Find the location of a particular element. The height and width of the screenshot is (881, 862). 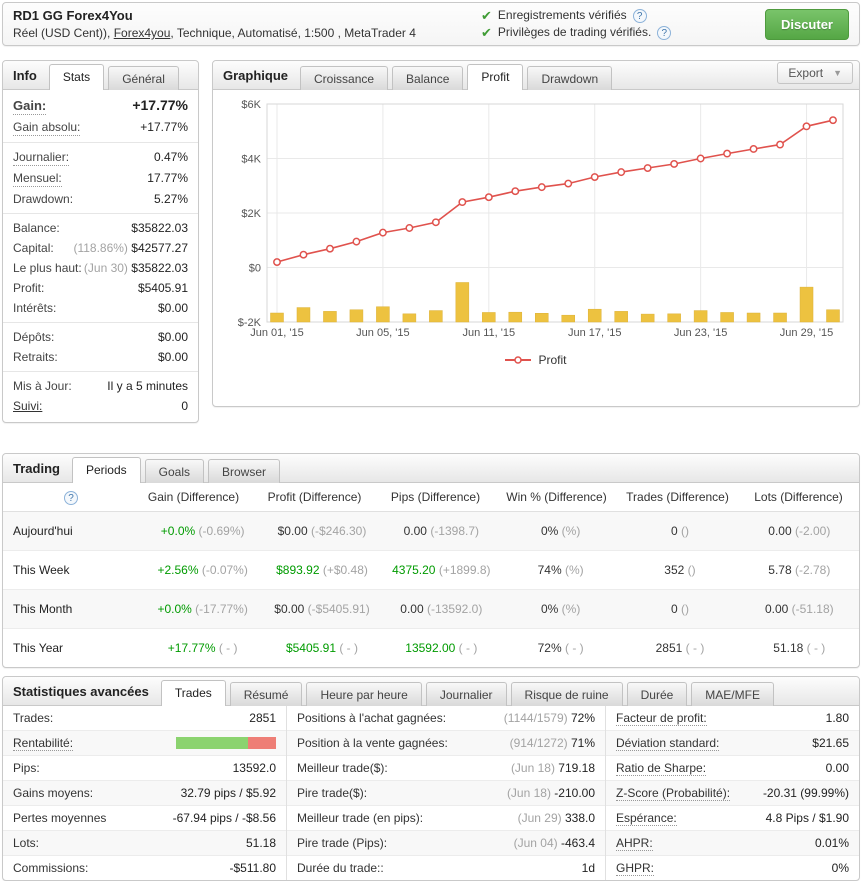

info-value-main: $0.00 is located at coordinates (172, 357).